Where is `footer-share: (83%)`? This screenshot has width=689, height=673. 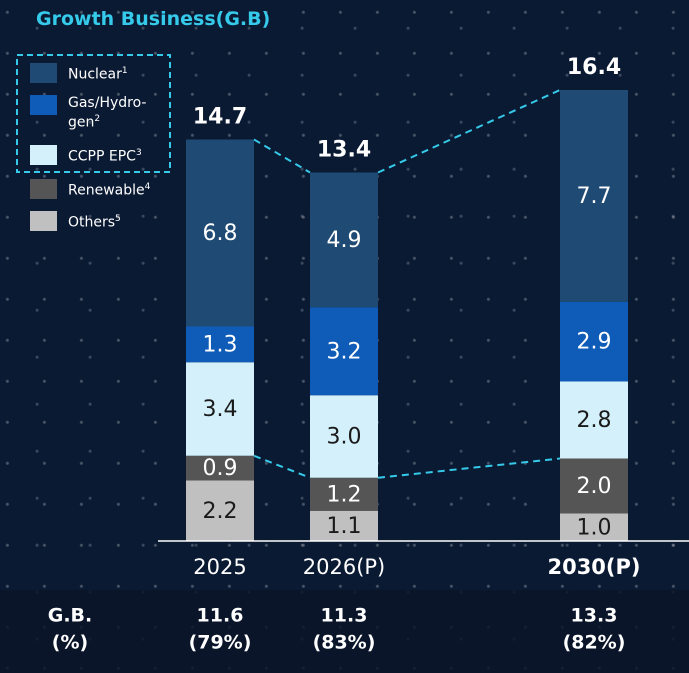 footer-share: (83%) is located at coordinates (344, 643).